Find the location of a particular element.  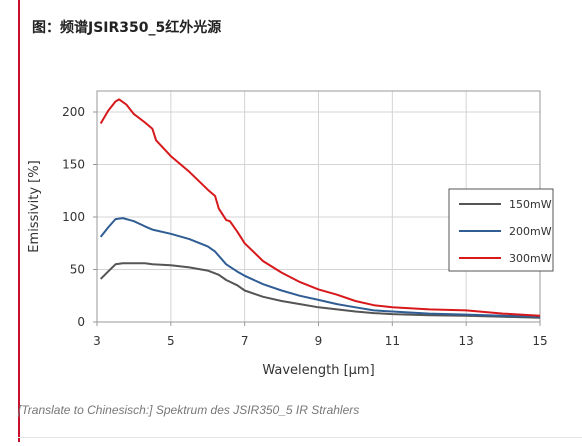

left-accent-rule is located at coordinates (19, 221).